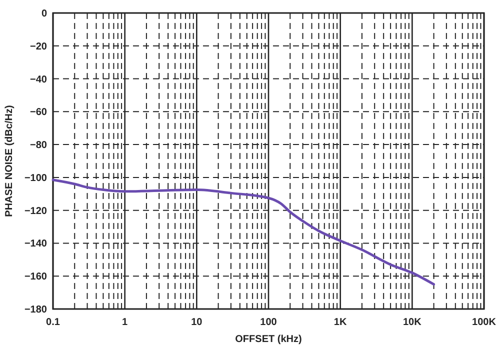 The width and height of the screenshot is (500, 346). What do you see at coordinates (36, 178) in the screenshot?
I see `y-tick-label: −100` at bounding box center [36, 178].